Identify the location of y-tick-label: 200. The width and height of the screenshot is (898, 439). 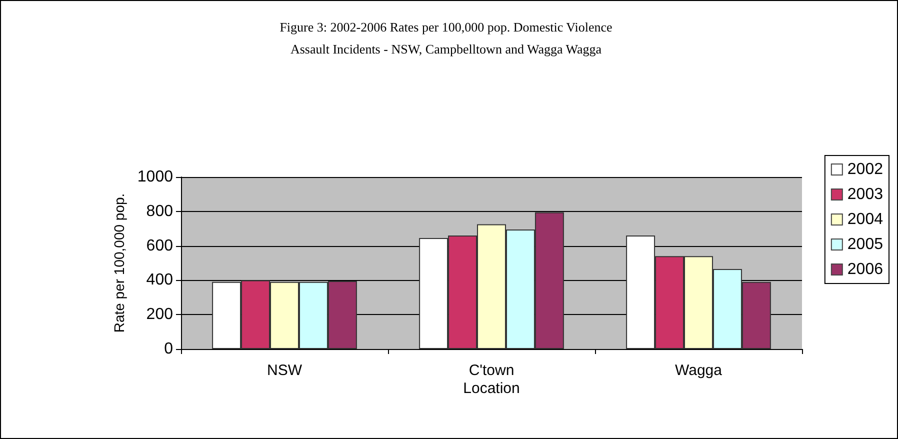
(160, 315).